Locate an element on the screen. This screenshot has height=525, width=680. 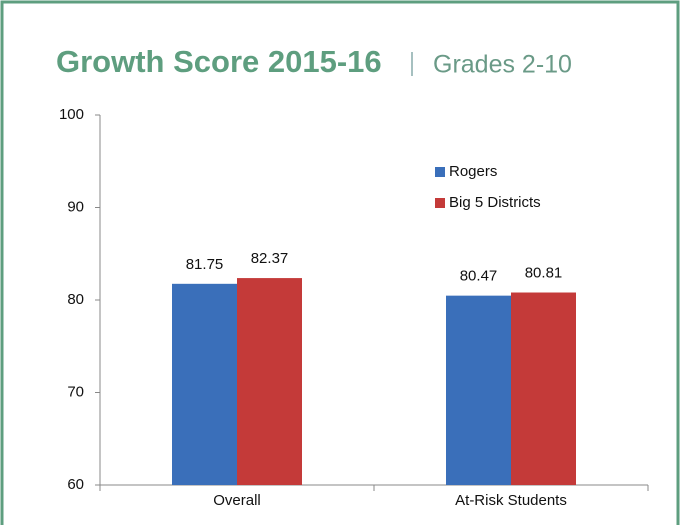
y-tick-label: 60 is located at coordinates (75, 484).